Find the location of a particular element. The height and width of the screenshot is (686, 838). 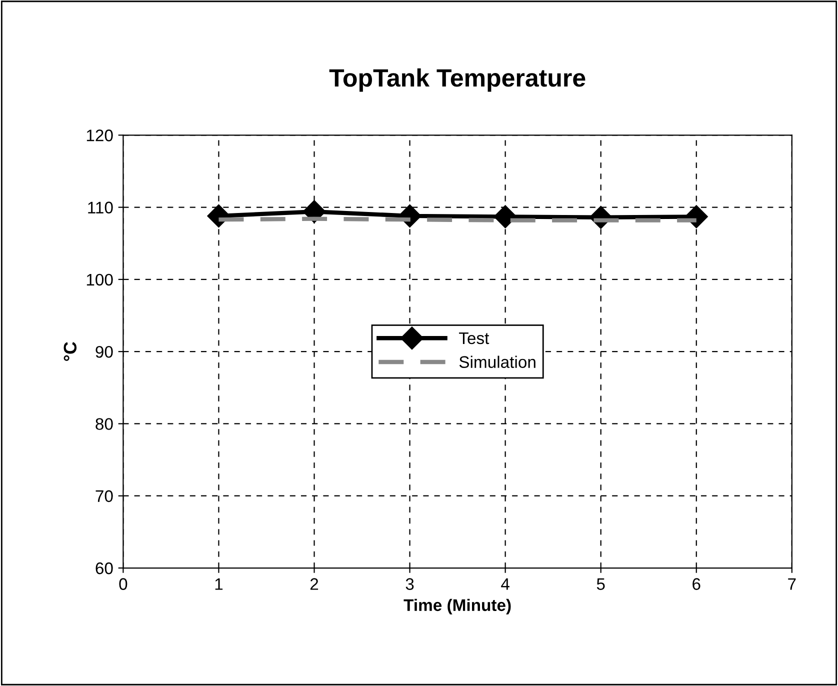

x-tick-label: 0 is located at coordinates (123, 584).